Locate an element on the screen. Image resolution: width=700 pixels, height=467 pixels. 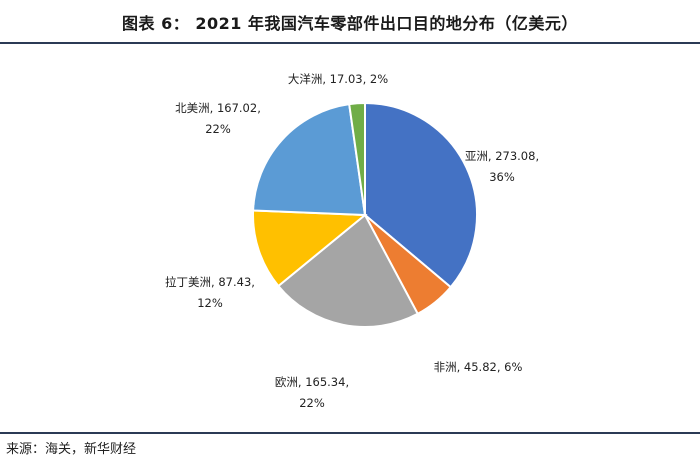
title-divider is located at coordinates (350, 43).